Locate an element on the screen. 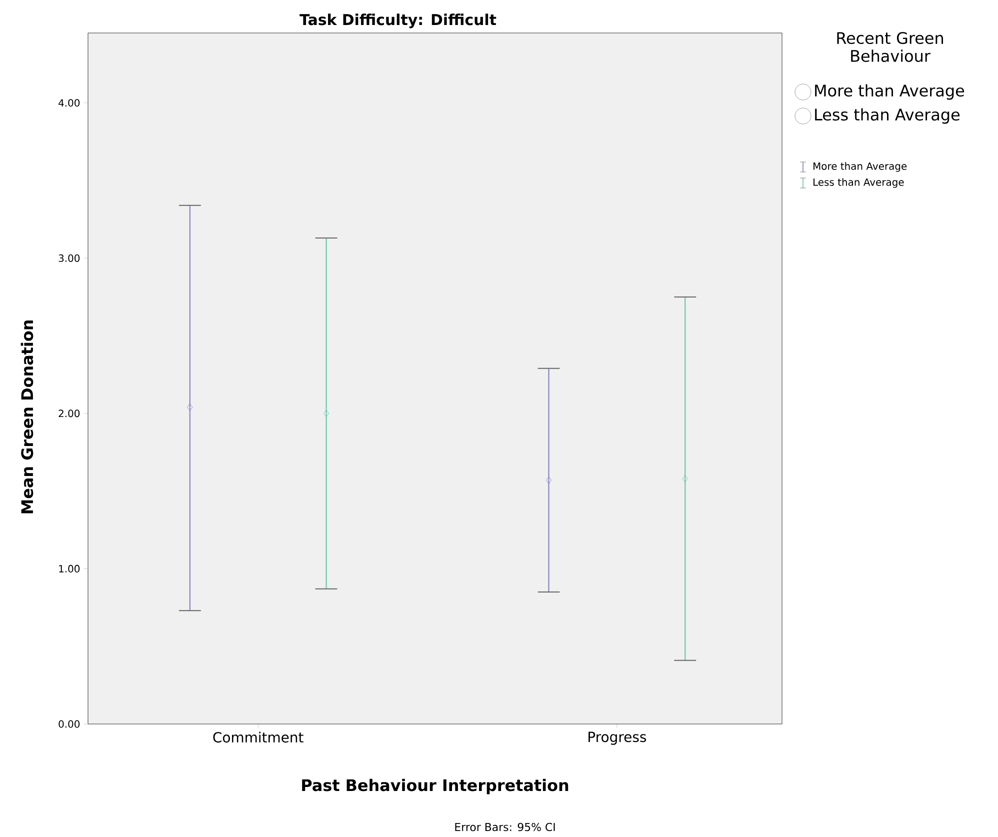 The image size is (998, 837). y-tick-label: 2.00 is located at coordinates (69, 414).